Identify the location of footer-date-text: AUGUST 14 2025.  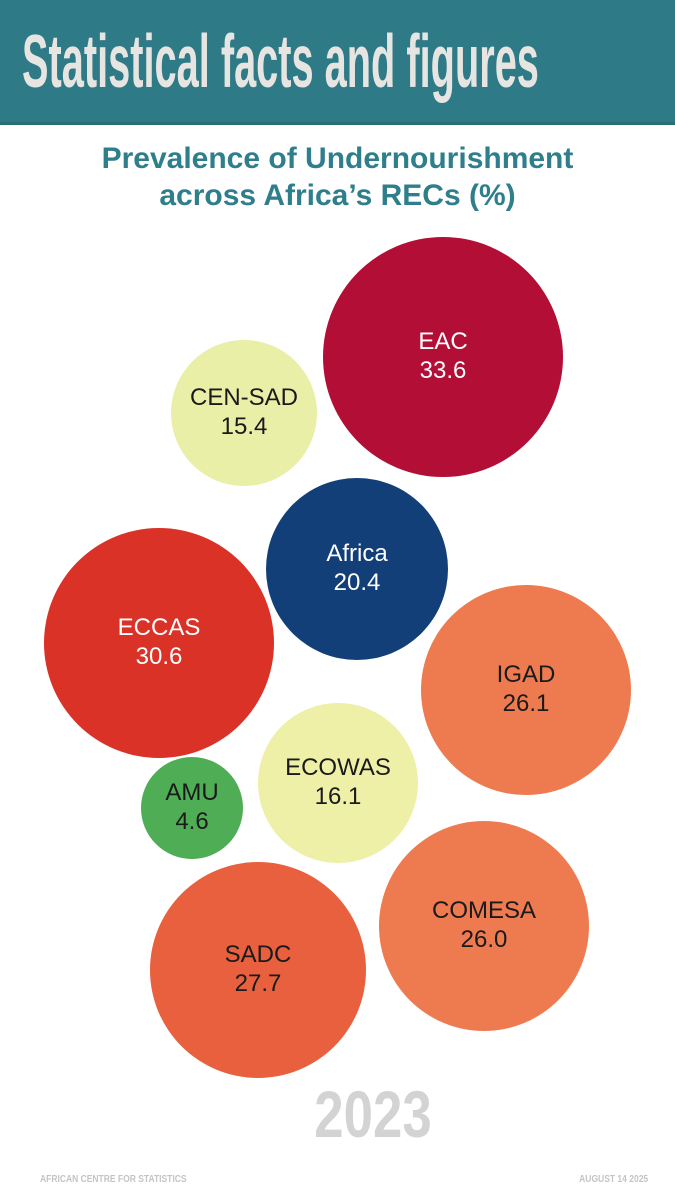
(613, 1179).